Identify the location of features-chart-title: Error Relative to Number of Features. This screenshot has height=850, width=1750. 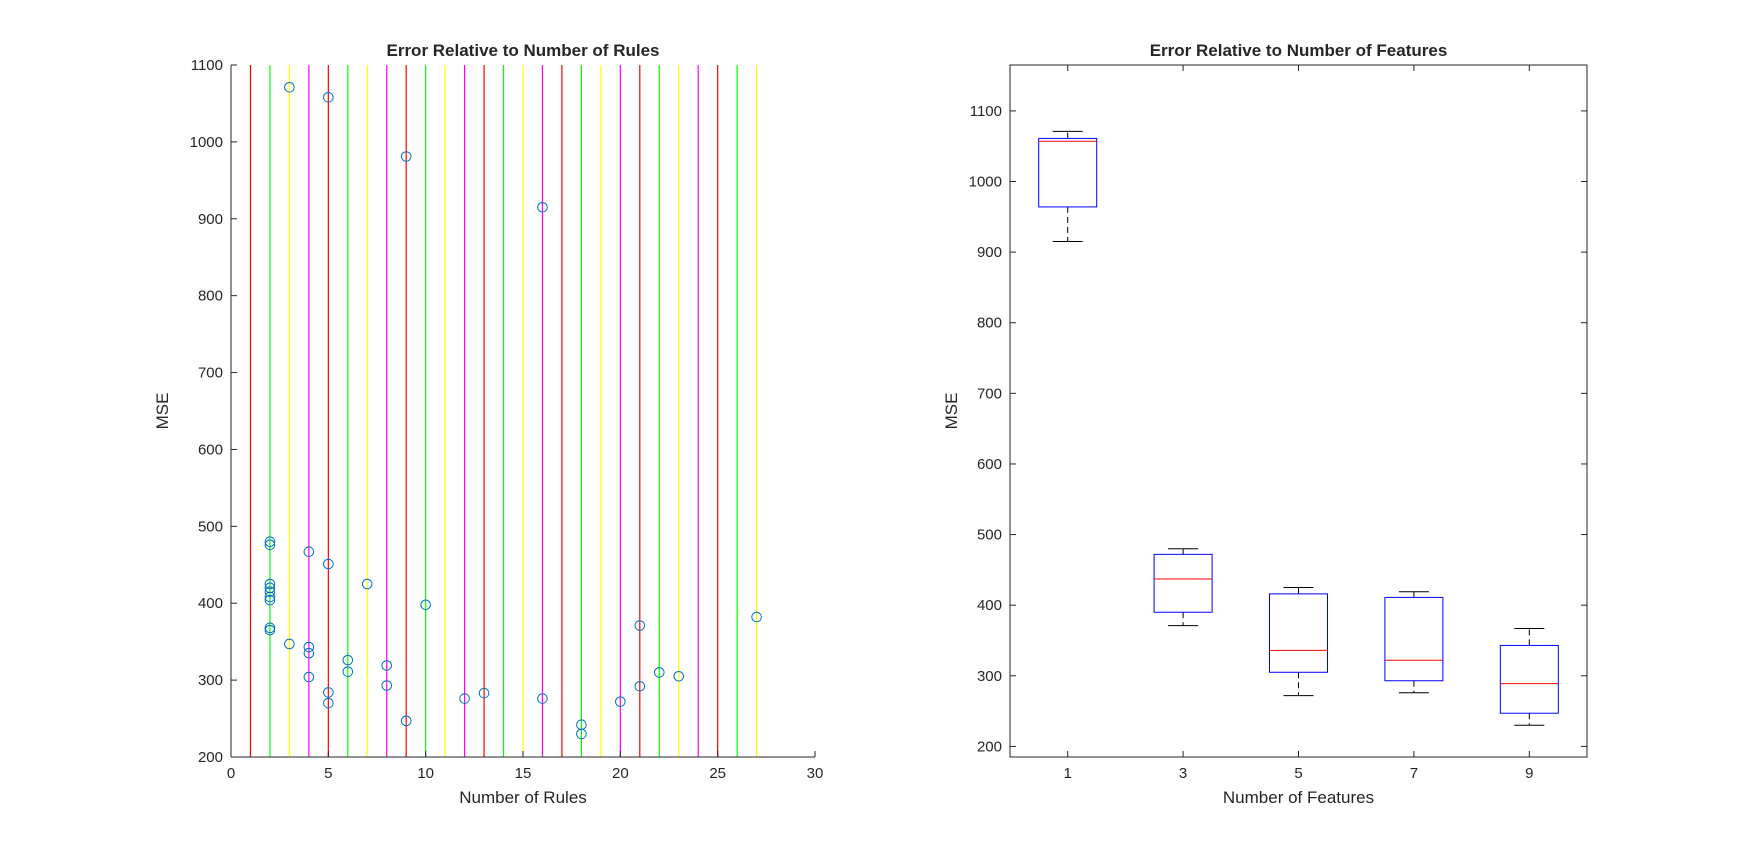
(1299, 50).